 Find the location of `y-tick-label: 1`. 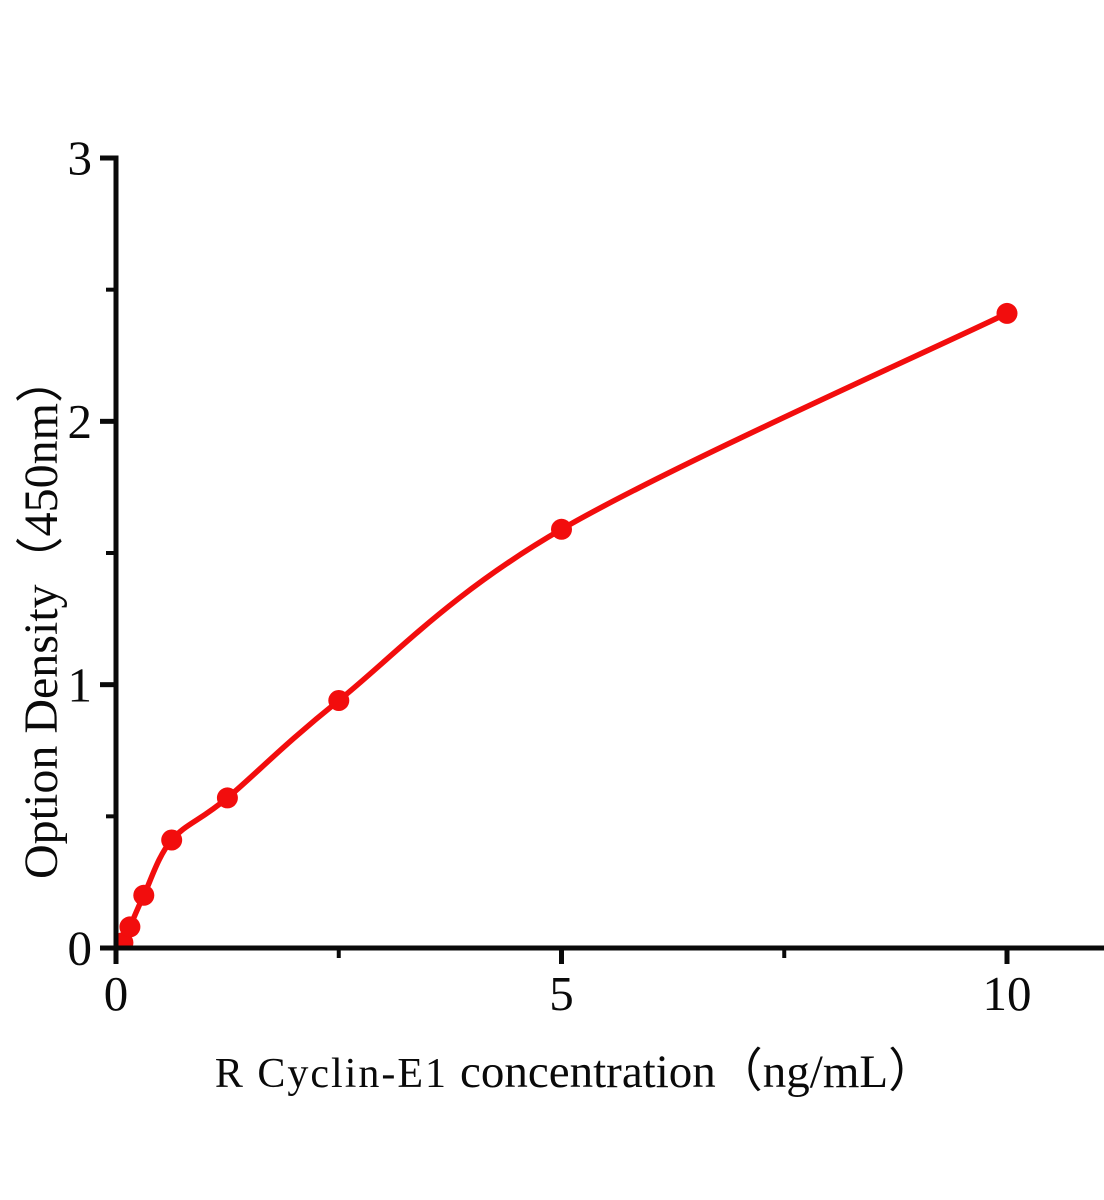

y-tick-label: 1 is located at coordinates (80, 684).